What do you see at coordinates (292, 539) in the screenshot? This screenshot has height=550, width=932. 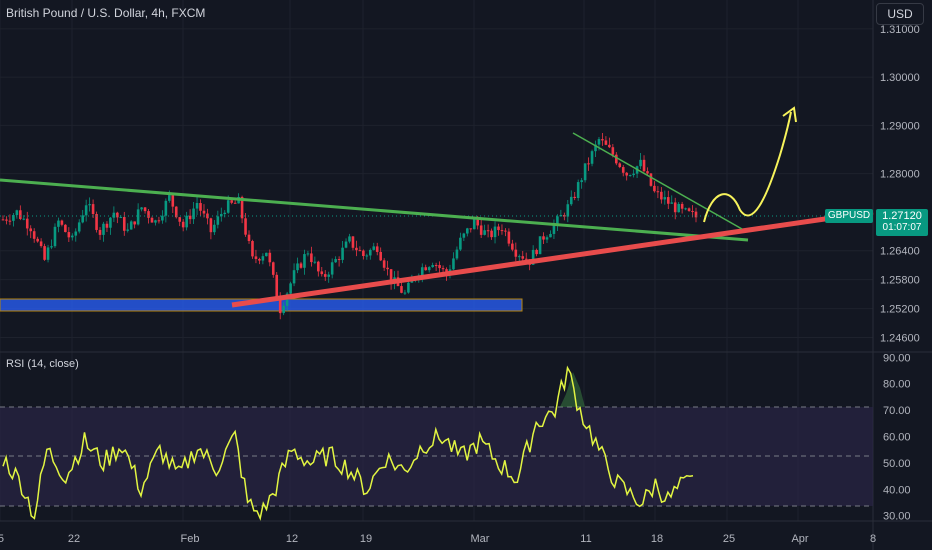 I see `time-tick-label: 12` at bounding box center [292, 539].